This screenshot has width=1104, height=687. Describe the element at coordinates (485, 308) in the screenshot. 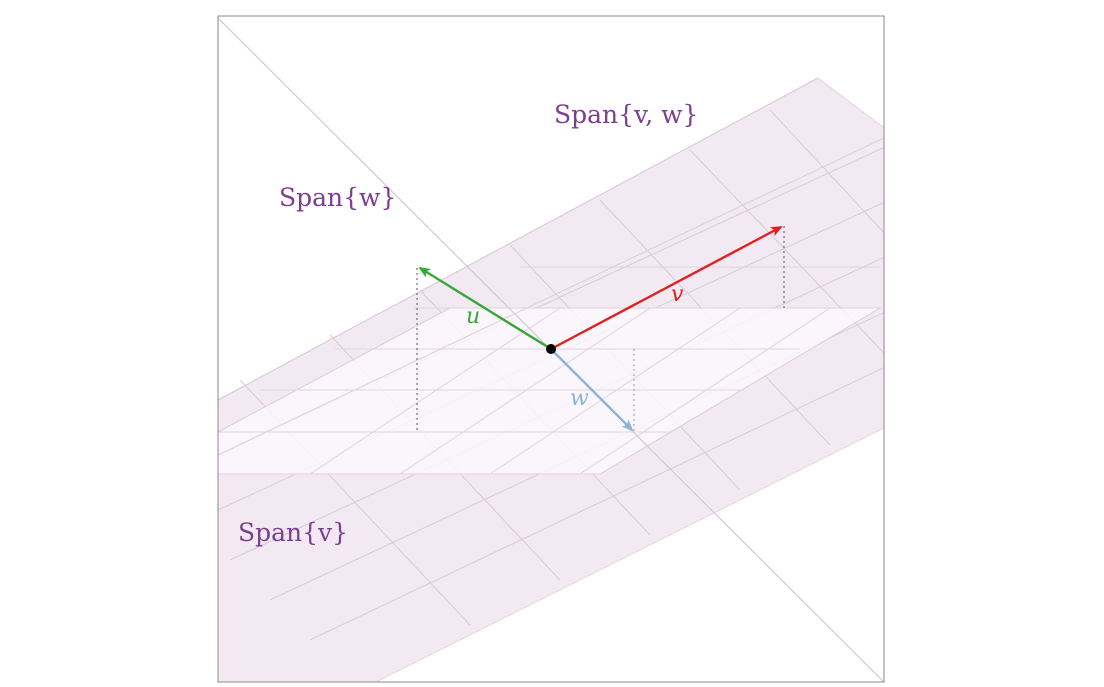

I see `vector-u-arrow` at that location.